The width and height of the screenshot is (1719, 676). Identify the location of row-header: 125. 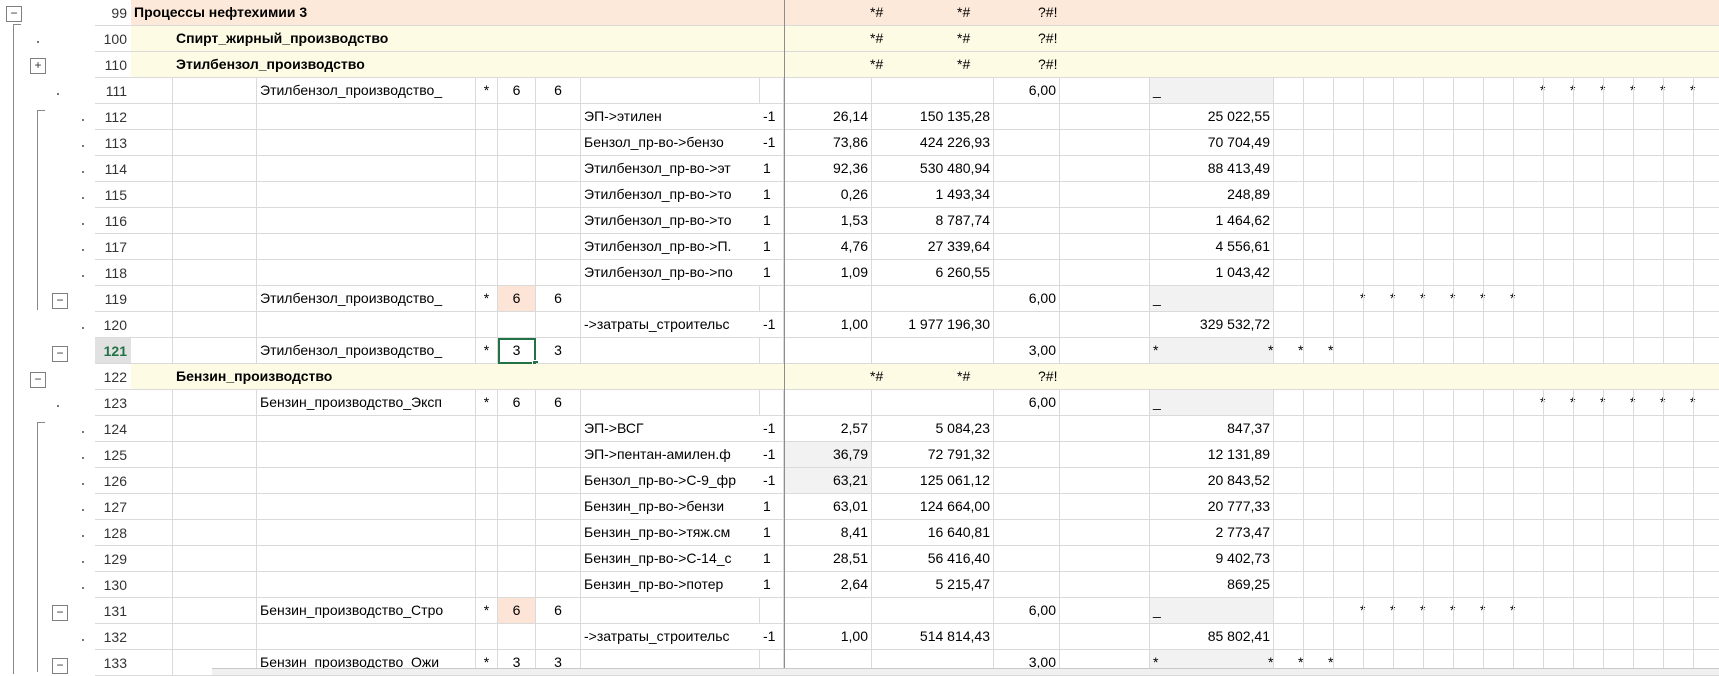
(113, 455).